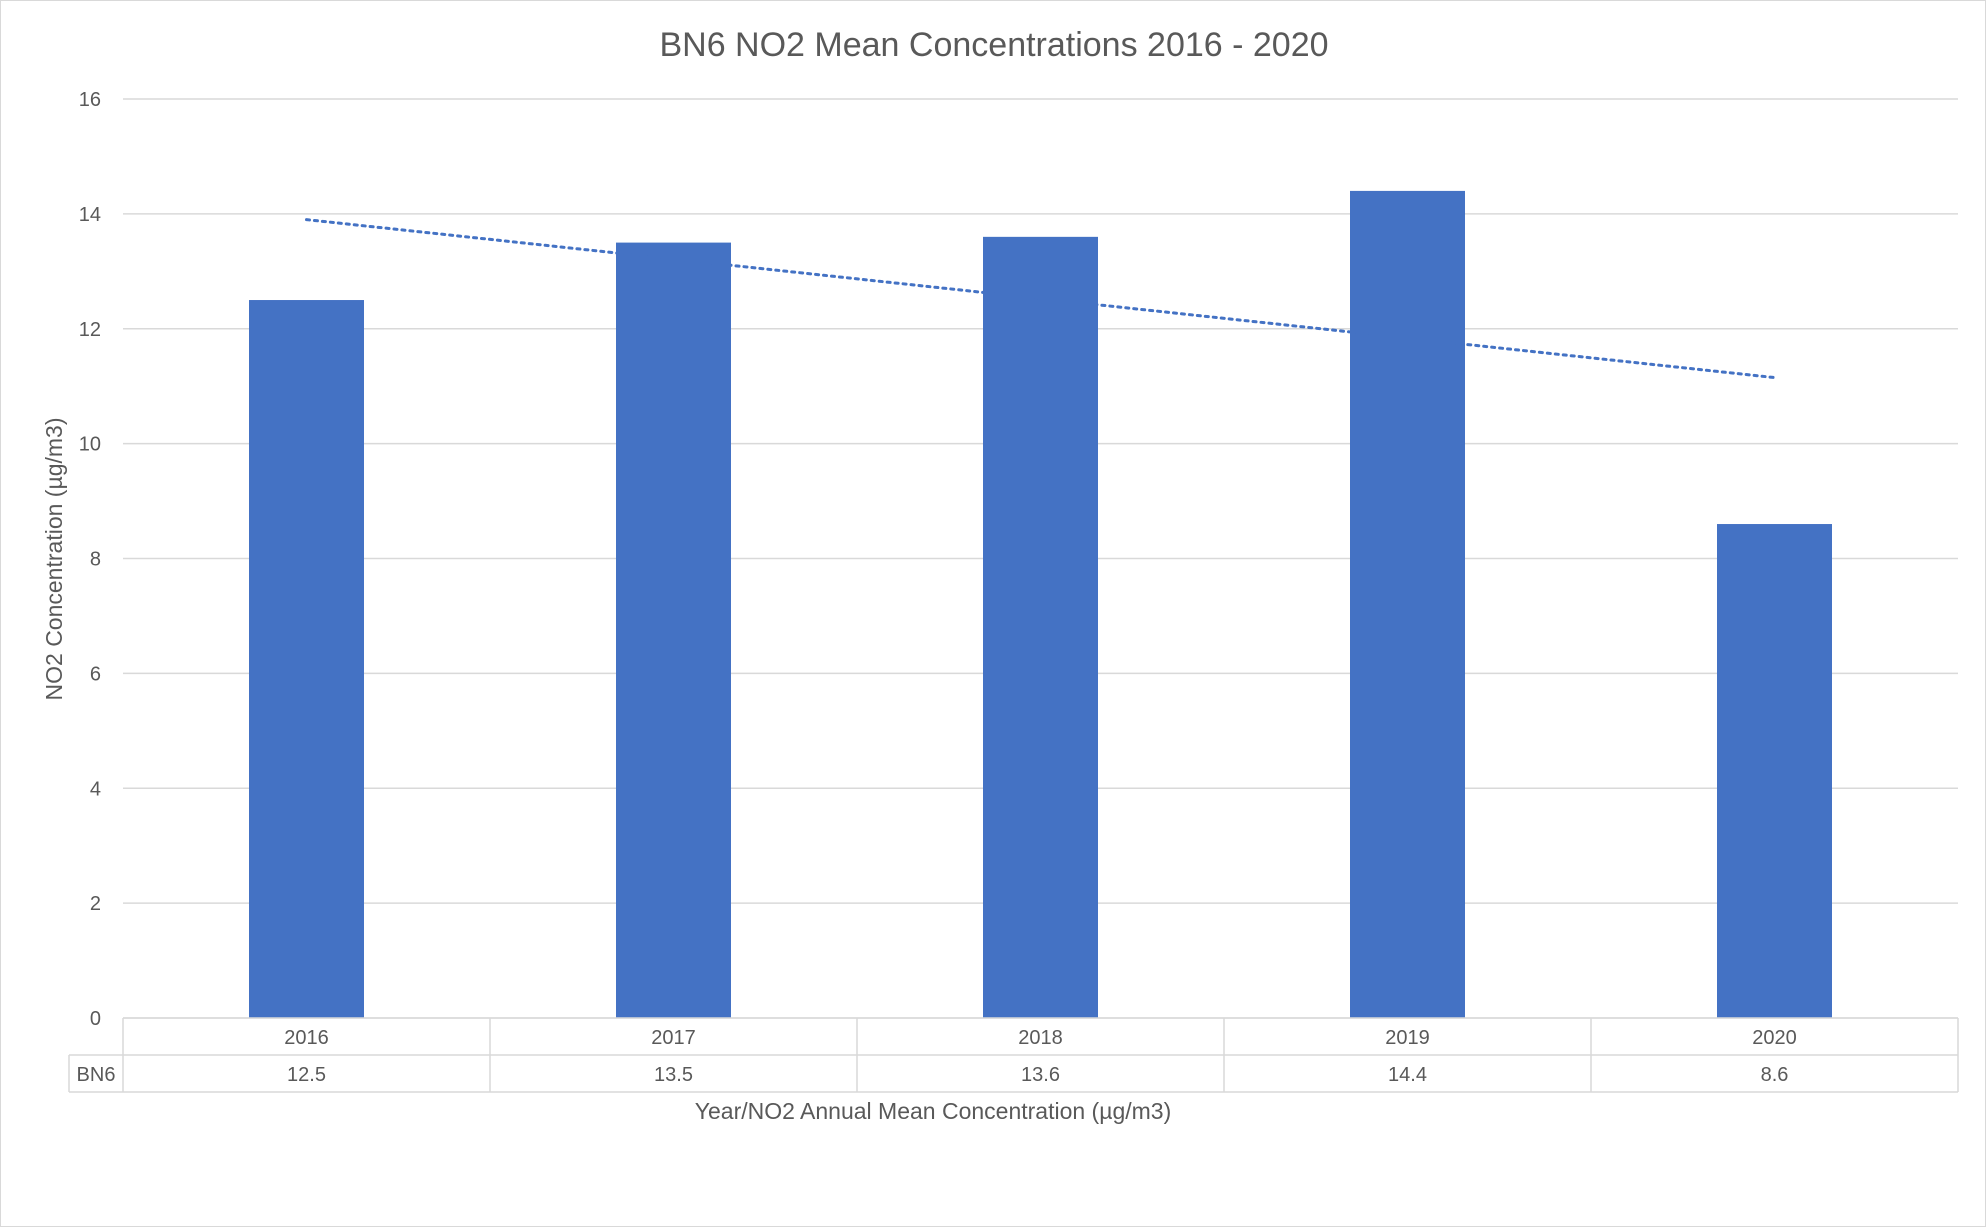  I want to click on y-tick-label: 10, so click(90, 445).